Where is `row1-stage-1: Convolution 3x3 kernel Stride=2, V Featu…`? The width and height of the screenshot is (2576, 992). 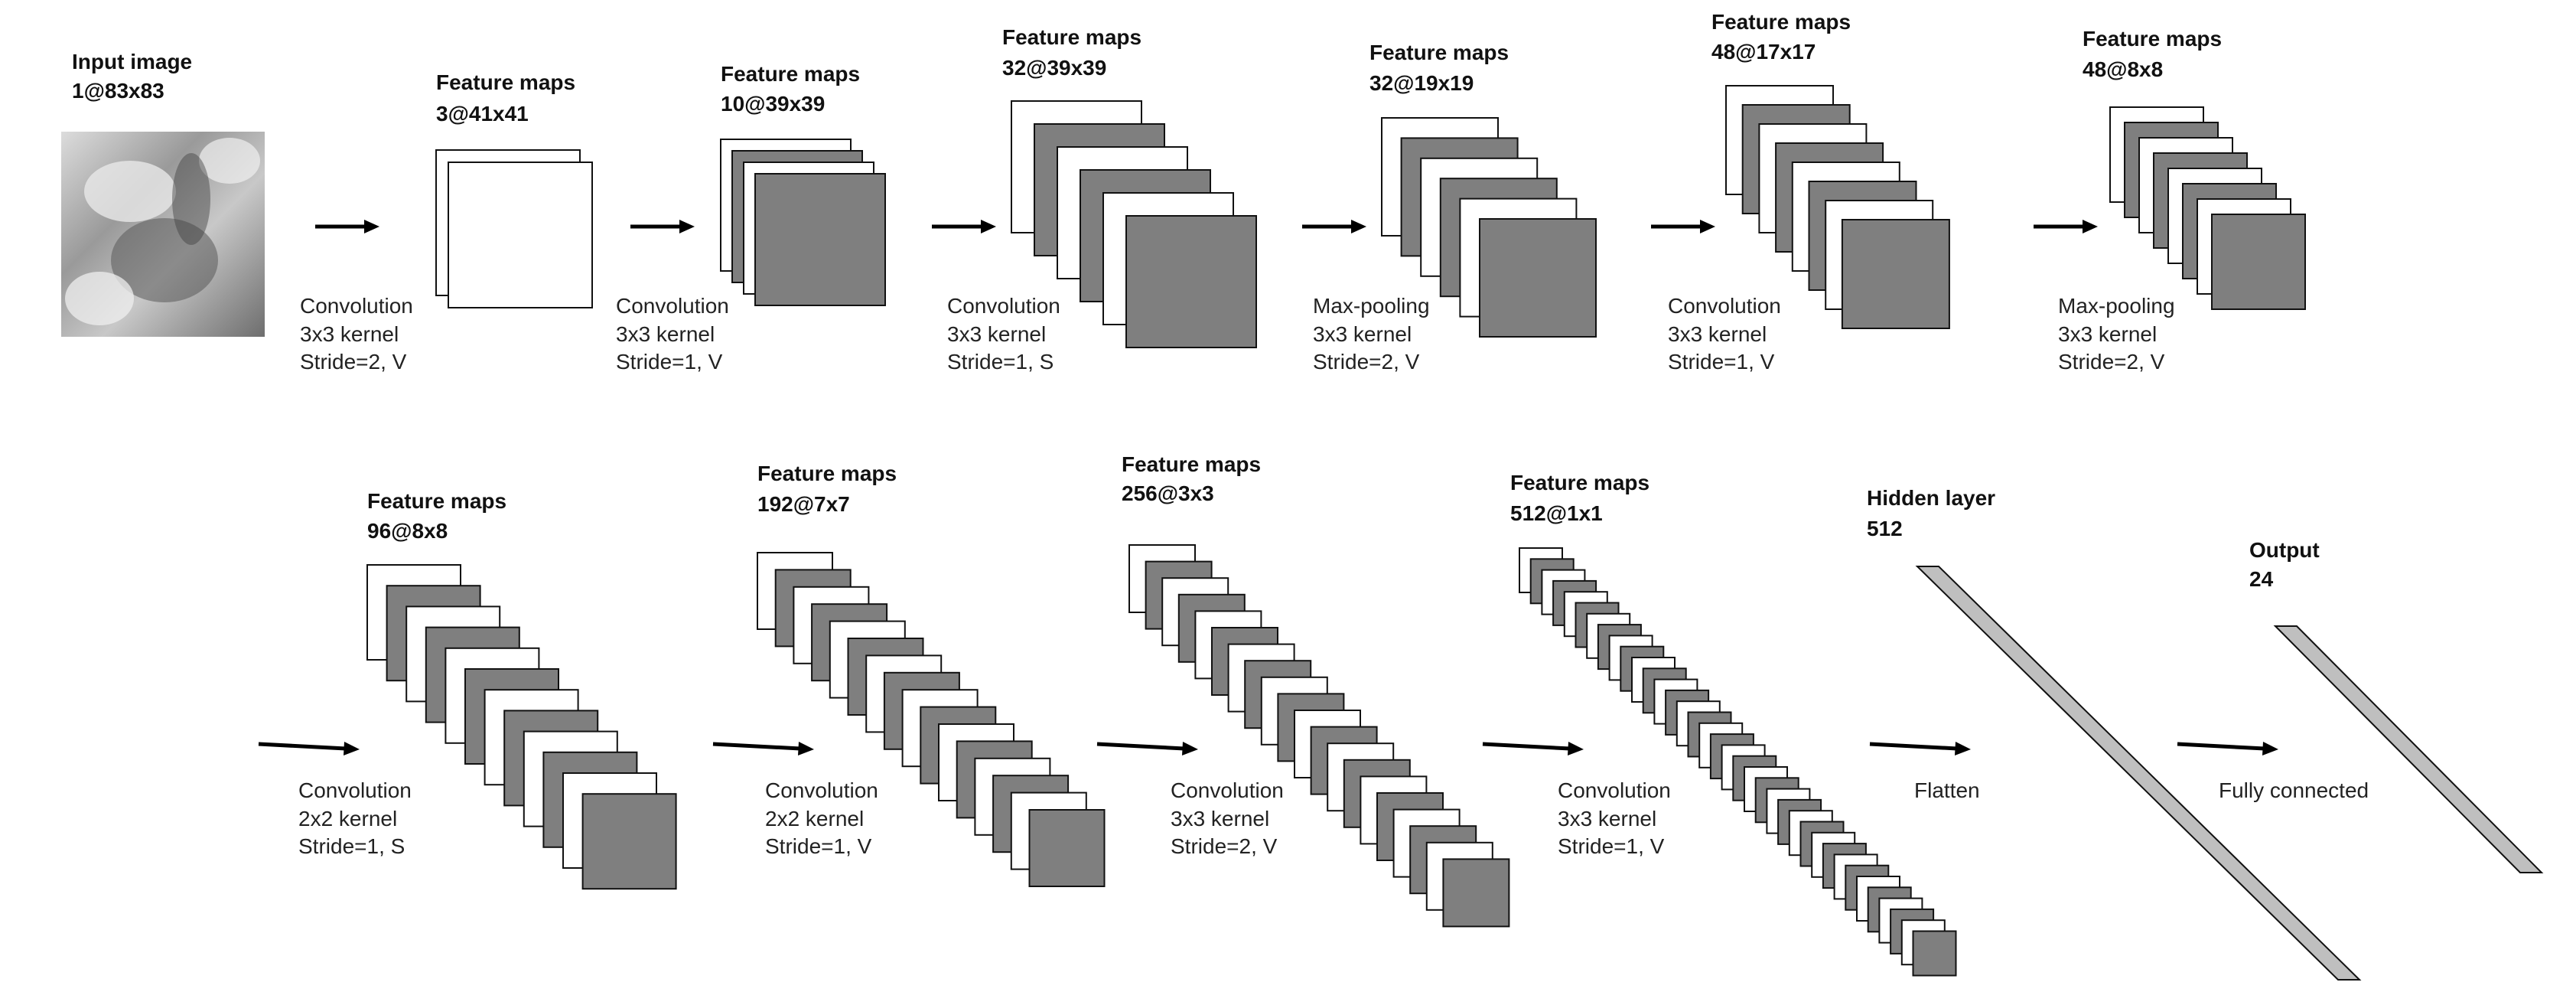
row1-stage-1: Convolution 3x3 kernel Stride=2, V Featu… is located at coordinates (446, 222).